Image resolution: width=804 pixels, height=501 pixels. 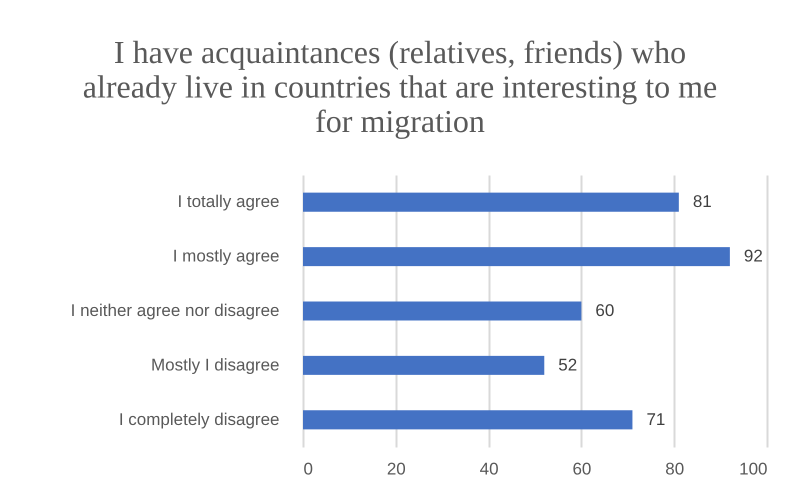 I want to click on y-tick-label: I totally agree, so click(x=228, y=202).